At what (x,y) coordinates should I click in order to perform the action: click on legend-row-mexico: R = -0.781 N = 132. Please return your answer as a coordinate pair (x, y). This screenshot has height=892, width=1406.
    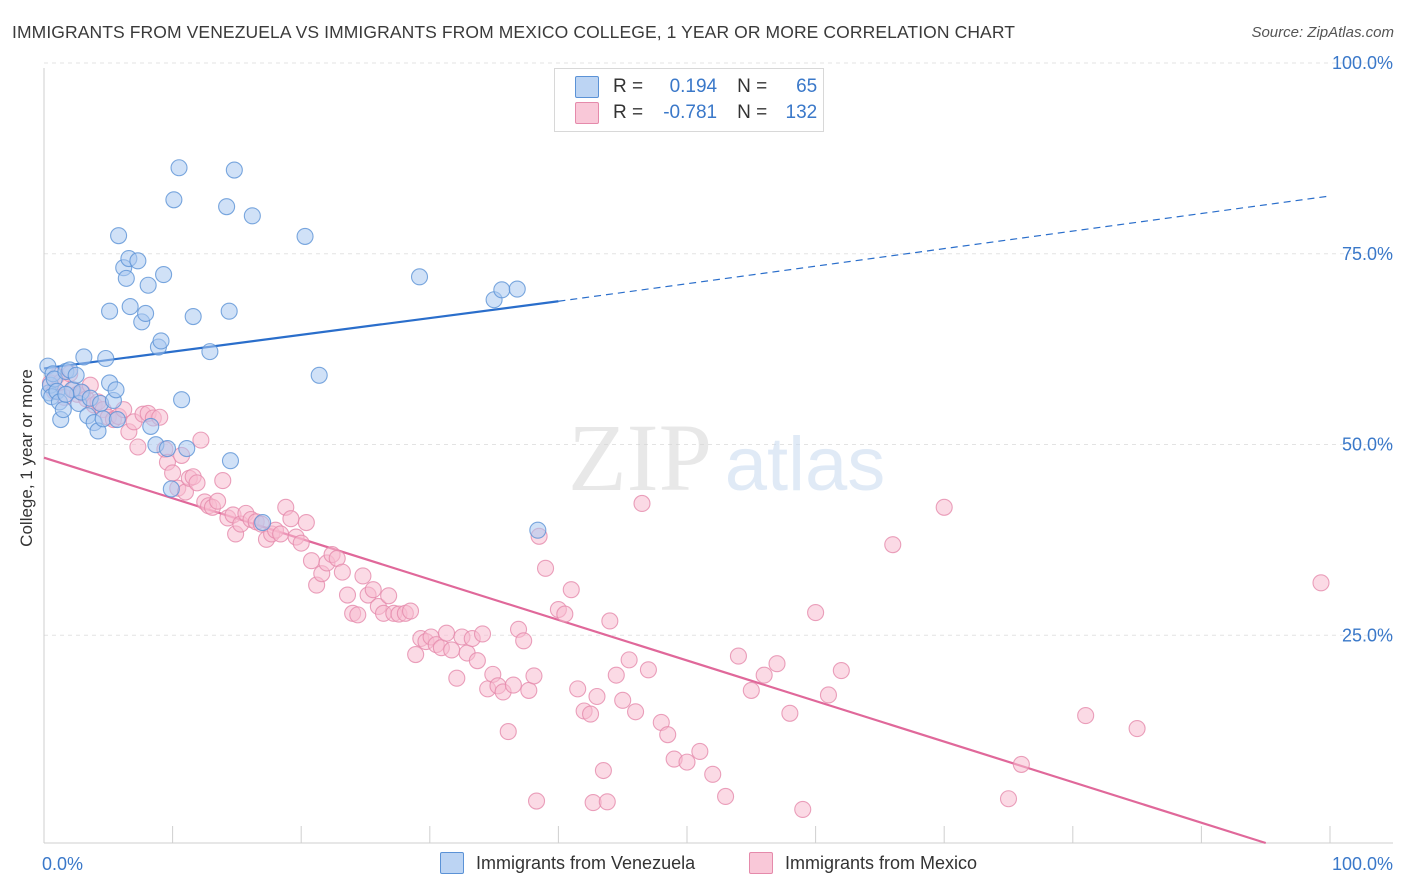
    Looking at the image, I should click on (696, 113).